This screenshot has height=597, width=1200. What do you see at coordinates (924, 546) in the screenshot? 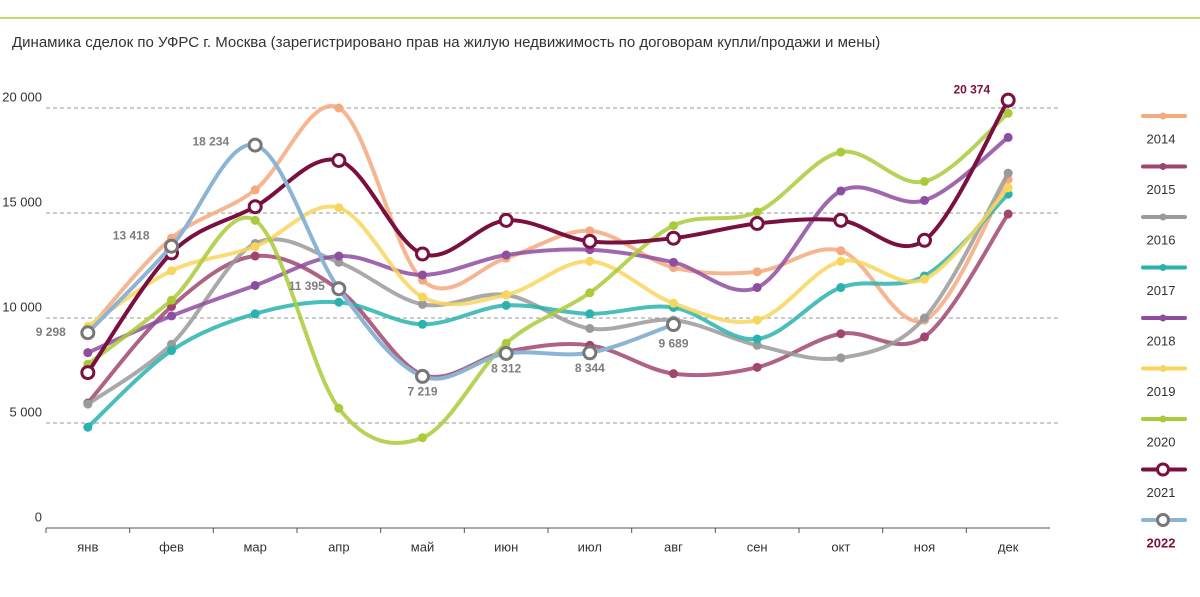
I see `x-tick-label: ноя` at bounding box center [924, 546].